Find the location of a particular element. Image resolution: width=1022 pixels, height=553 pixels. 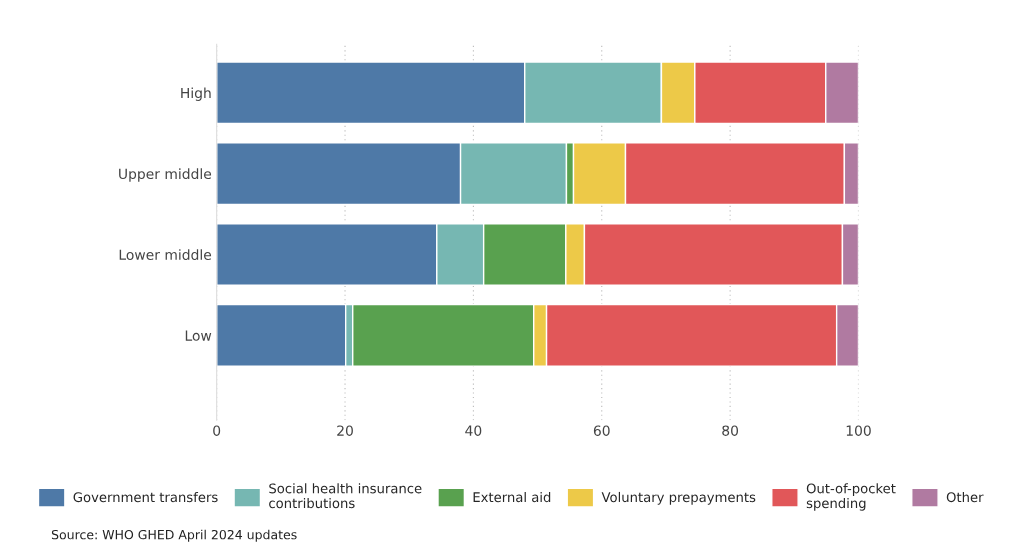

y-tick-label: Low is located at coordinates (198, 335).